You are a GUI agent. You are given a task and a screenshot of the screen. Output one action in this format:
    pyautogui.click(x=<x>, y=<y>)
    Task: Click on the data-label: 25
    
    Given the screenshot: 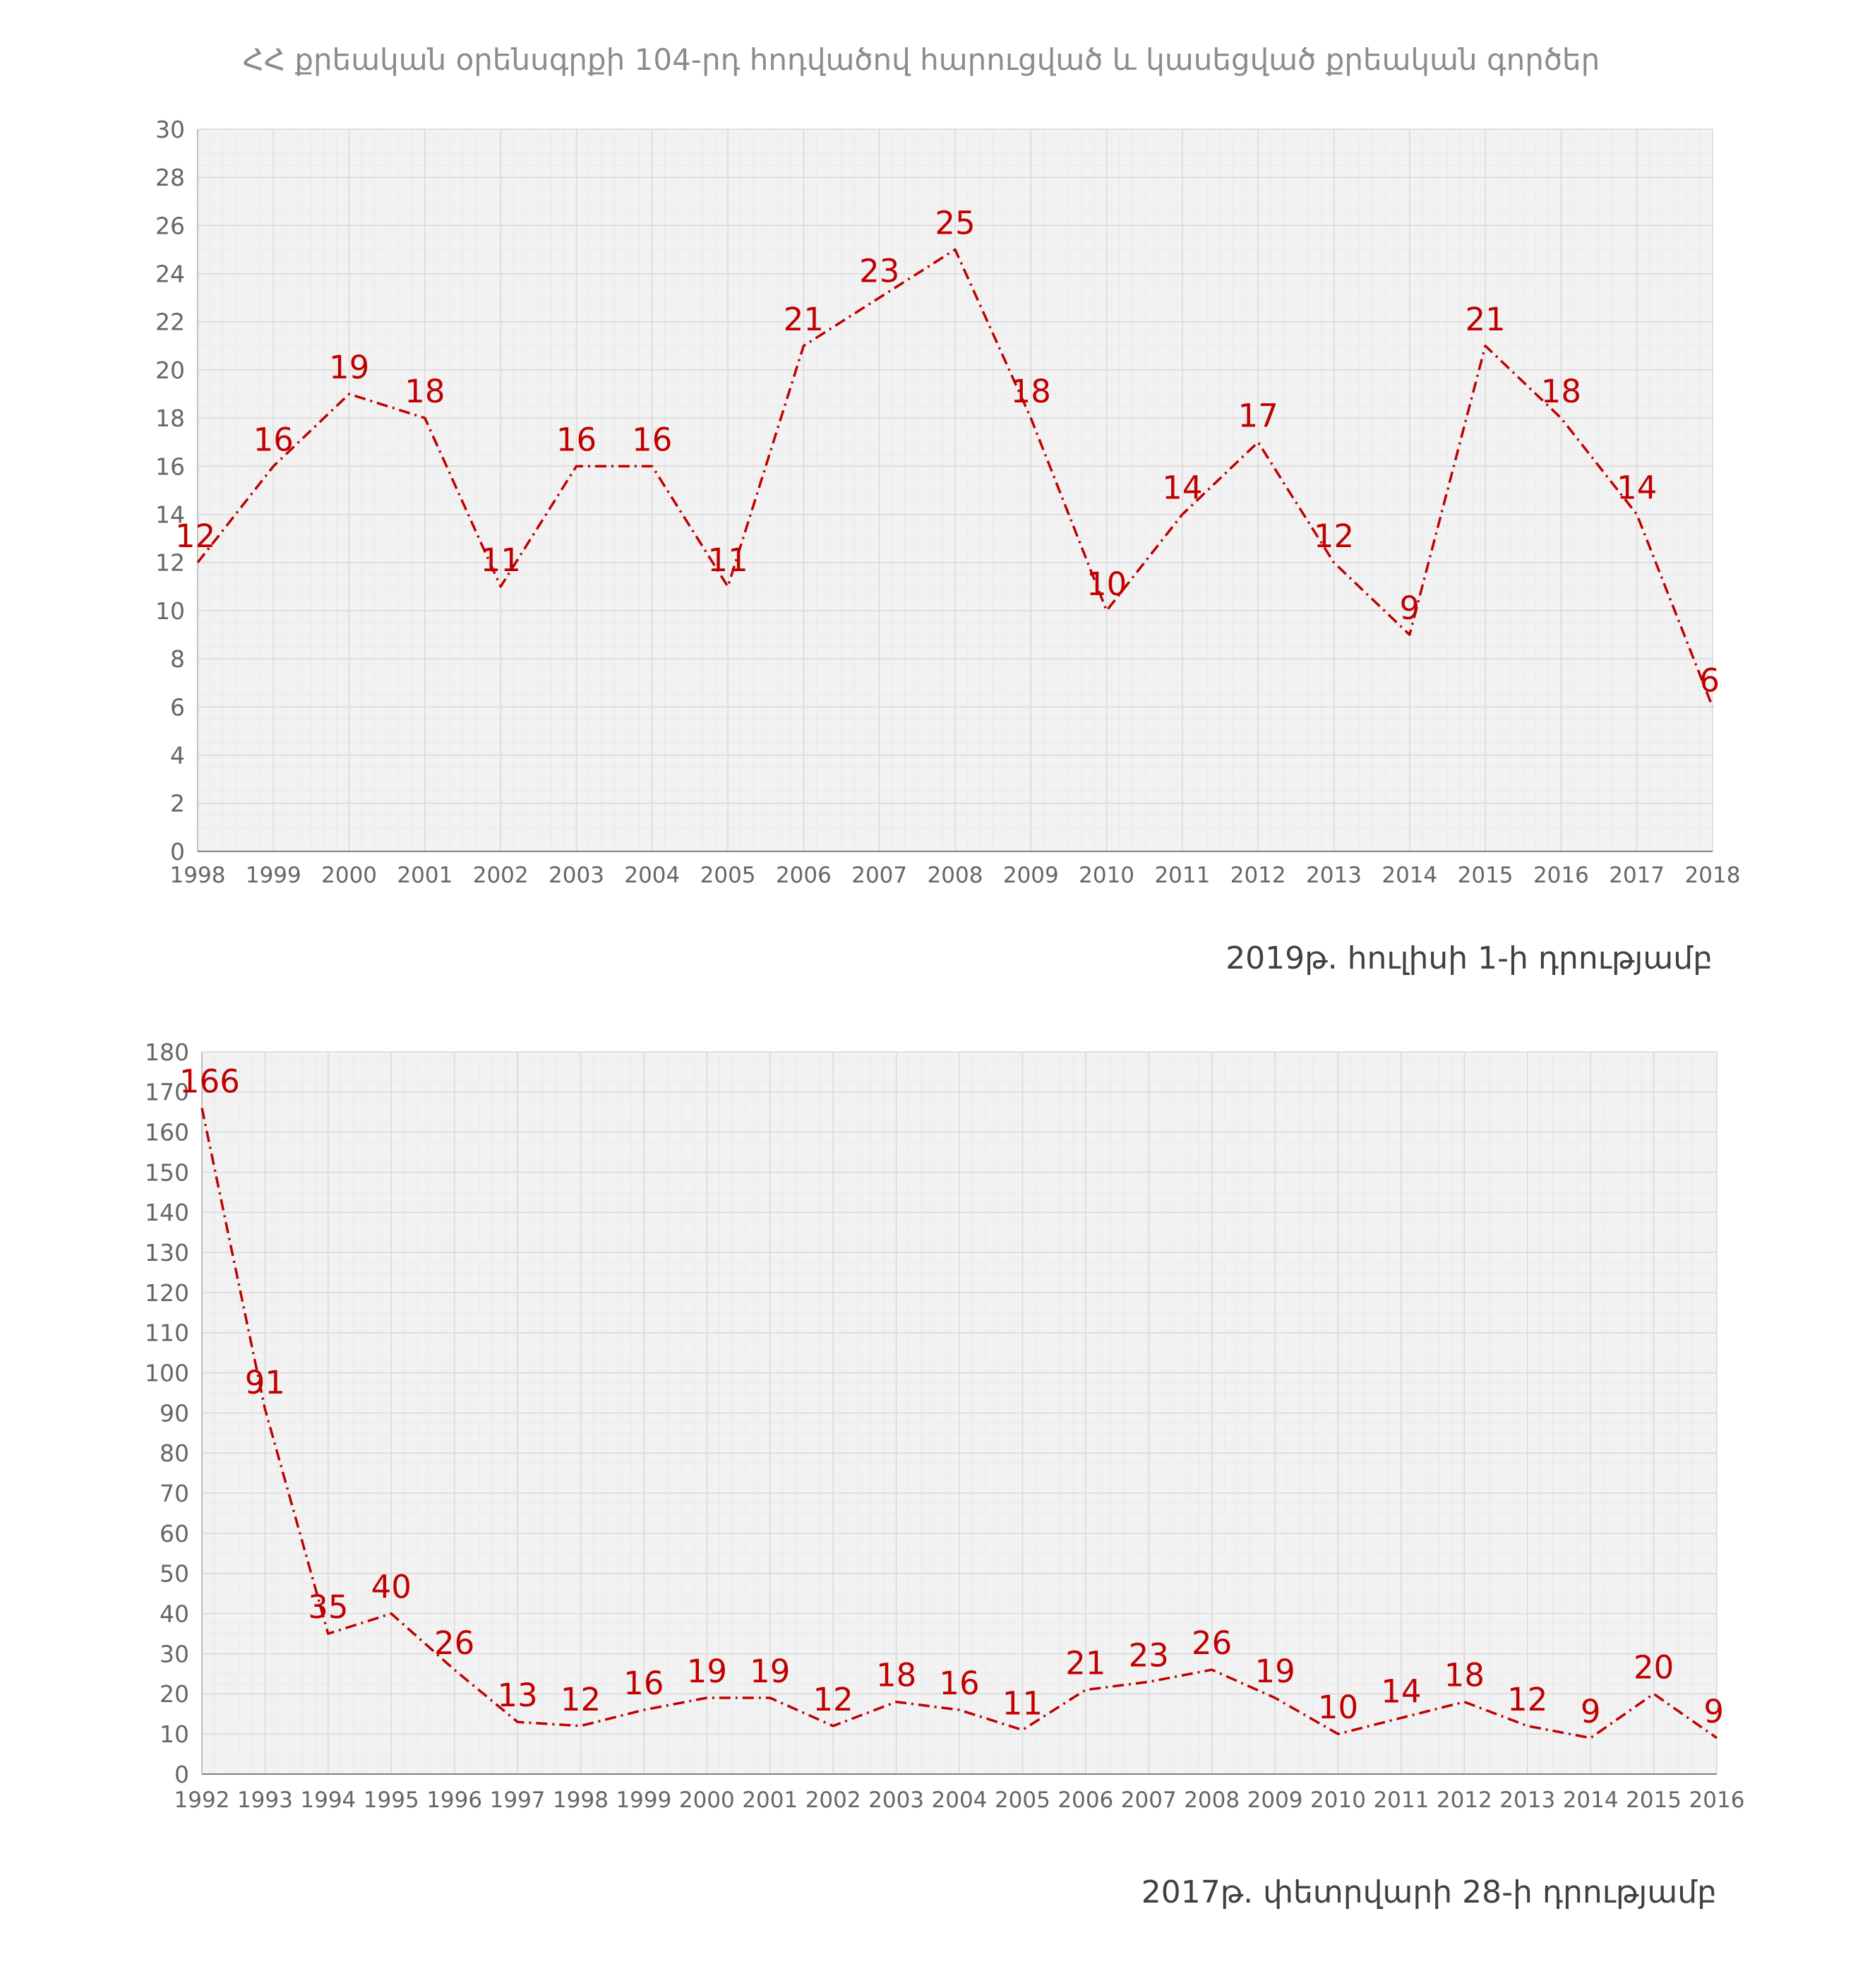 What is the action you would take?
    pyautogui.click(x=955, y=223)
    